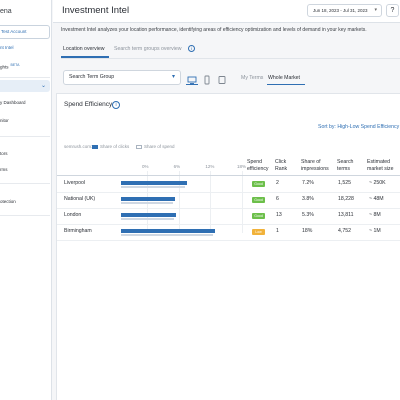  I want to click on page-title: Investment Intel, so click(96, 10).